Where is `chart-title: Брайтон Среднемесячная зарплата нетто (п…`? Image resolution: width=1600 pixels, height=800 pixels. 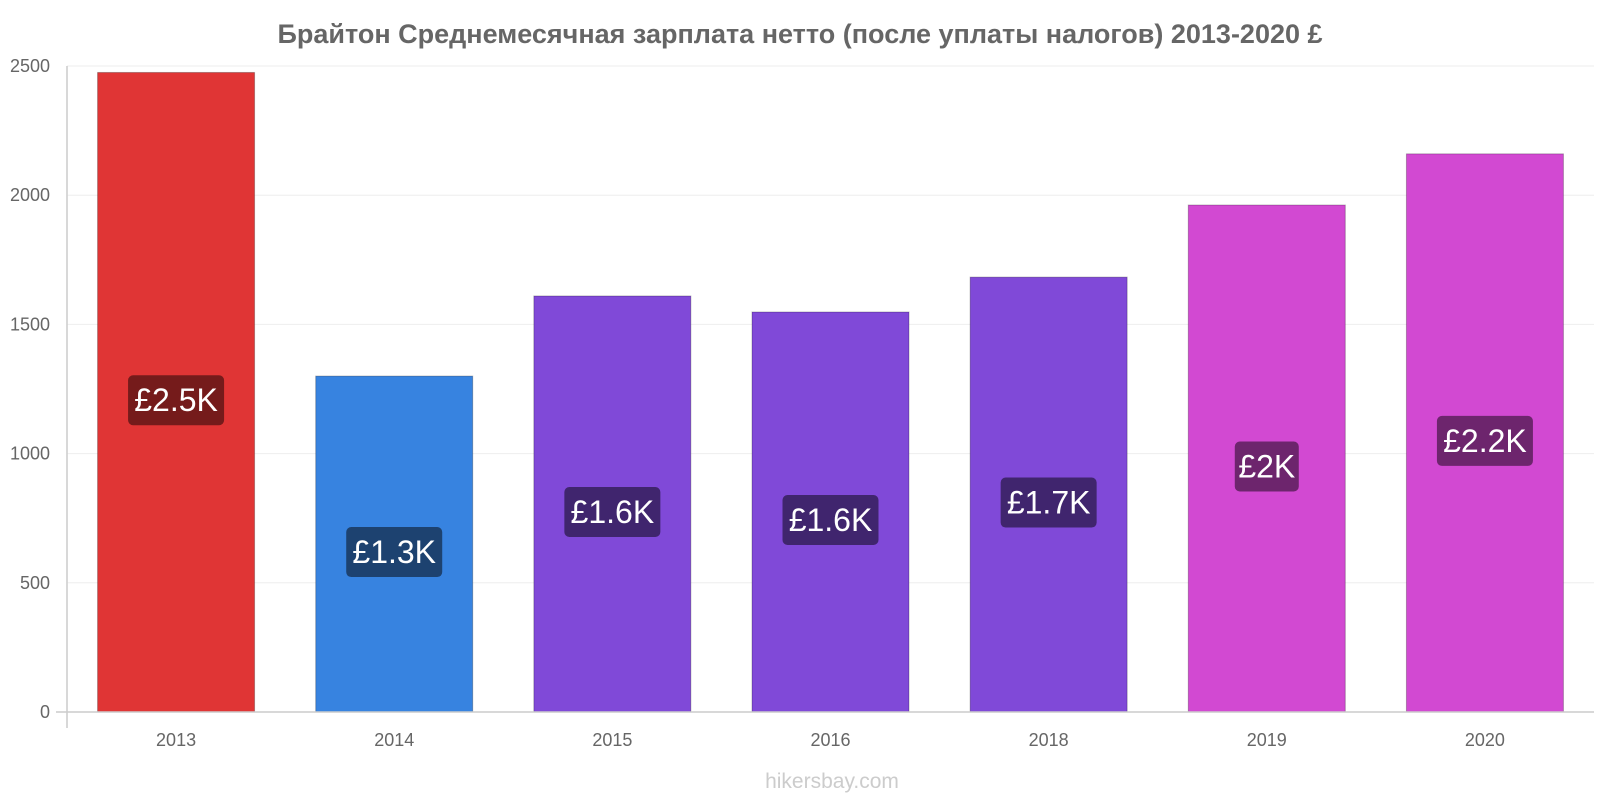 chart-title: Брайтон Среднемесячная зарплата нетто (п… is located at coordinates (799, 34).